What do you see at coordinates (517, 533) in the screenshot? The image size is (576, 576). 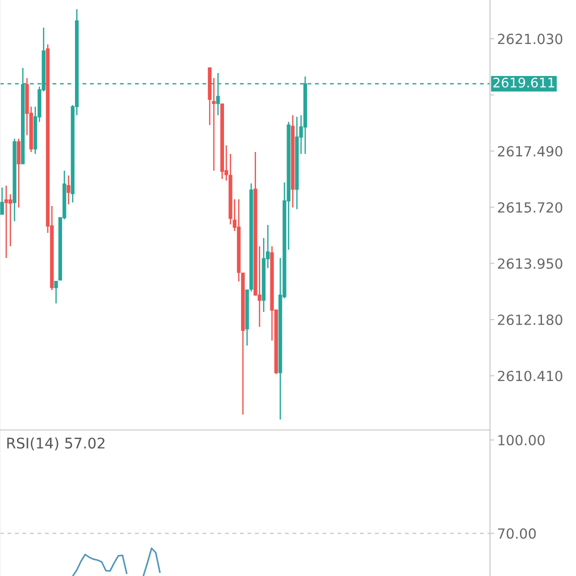 I see `y-tick-label: 70.00` at bounding box center [517, 533].